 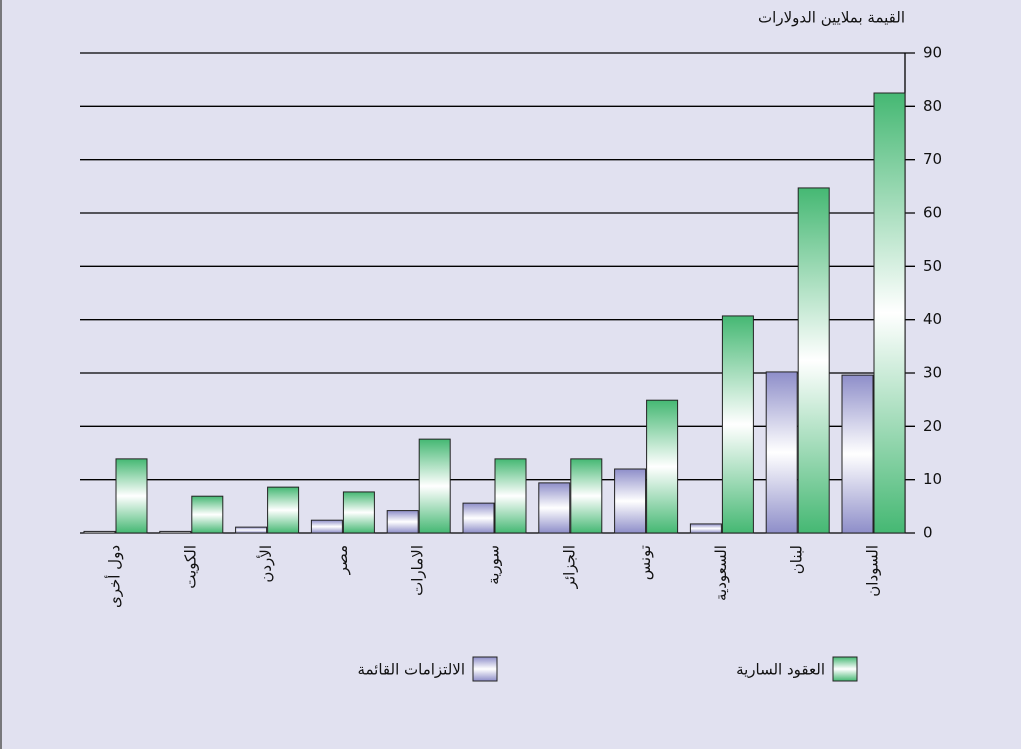 I want to click on x-tick-label: مصر, so click(x=342, y=560).